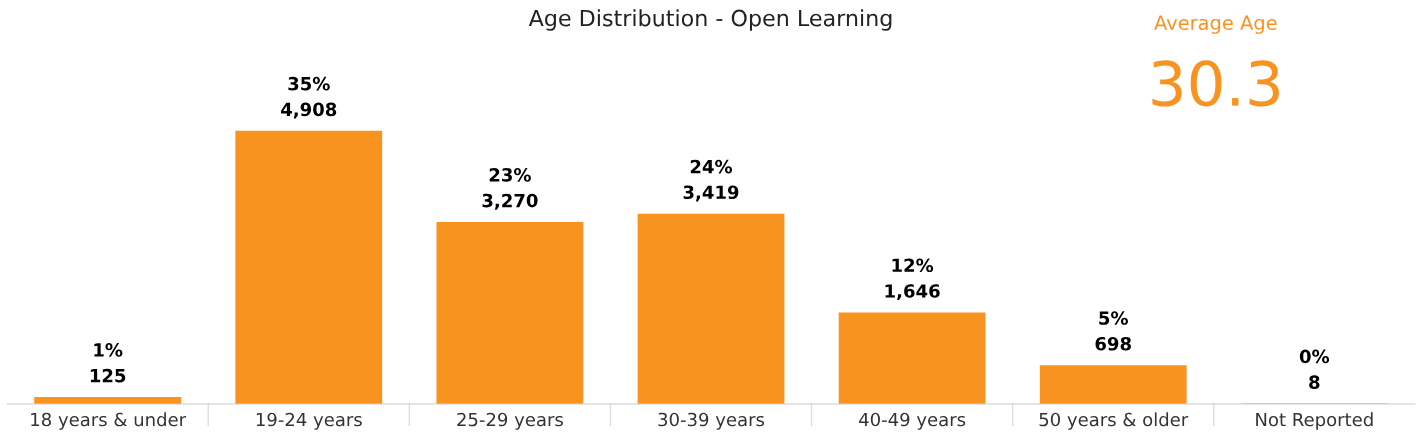 The width and height of the screenshot is (1422, 444). What do you see at coordinates (510, 421) in the screenshot?
I see `x-tick-label: 25-29 years` at bounding box center [510, 421].